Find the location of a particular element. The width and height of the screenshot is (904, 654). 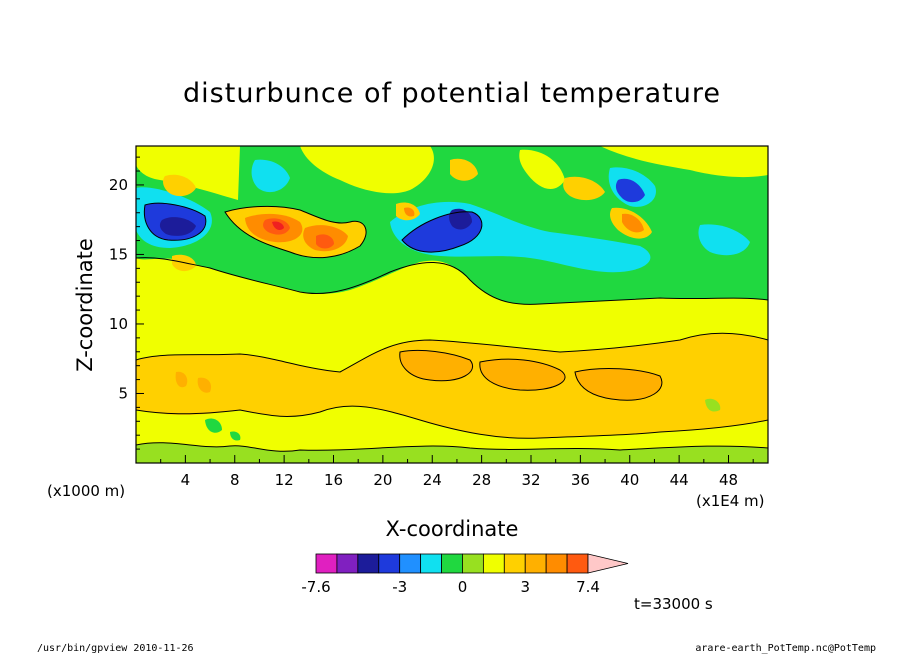

x-tick-label: 40 is located at coordinates (629, 480).